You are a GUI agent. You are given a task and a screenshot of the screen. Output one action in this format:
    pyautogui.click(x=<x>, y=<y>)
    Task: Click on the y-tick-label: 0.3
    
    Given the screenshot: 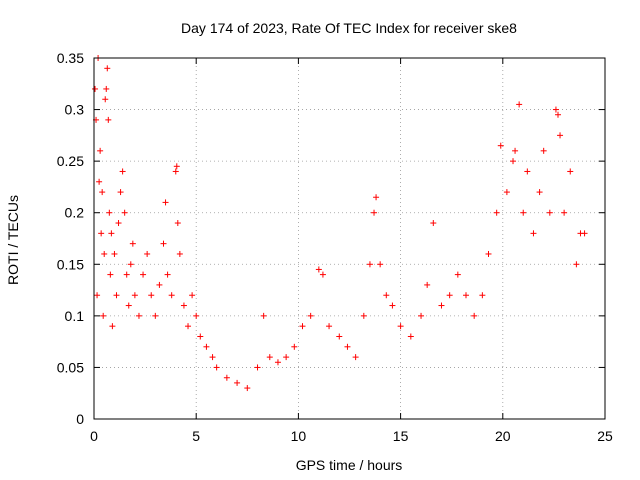 What is the action you would take?
    pyautogui.click(x=75, y=110)
    